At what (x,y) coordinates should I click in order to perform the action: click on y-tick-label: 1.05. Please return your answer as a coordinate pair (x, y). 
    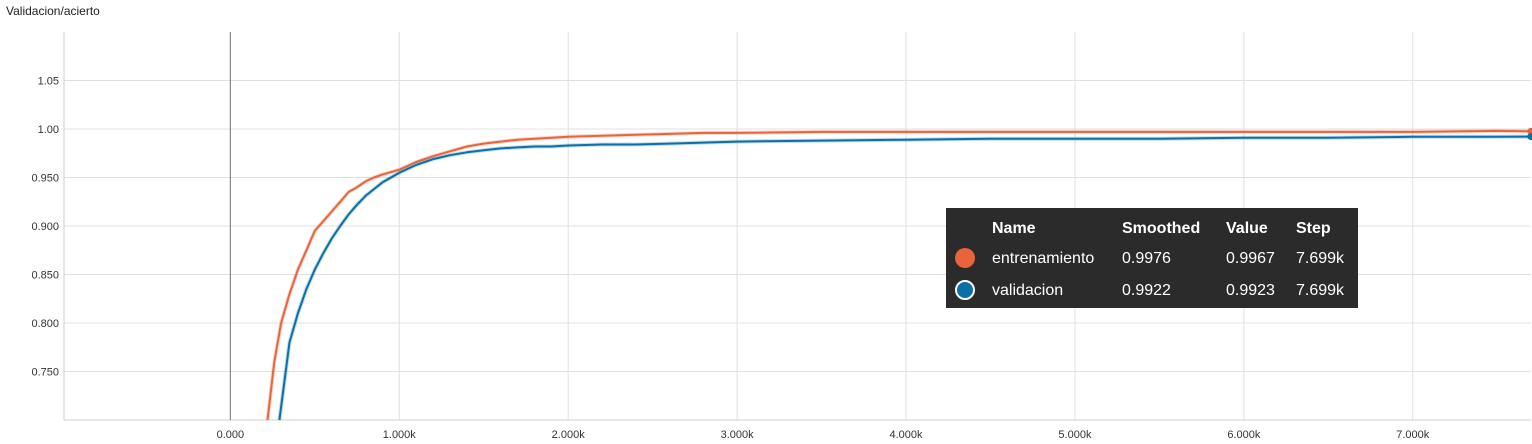
    Looking at the image, I should click on (48, 82).